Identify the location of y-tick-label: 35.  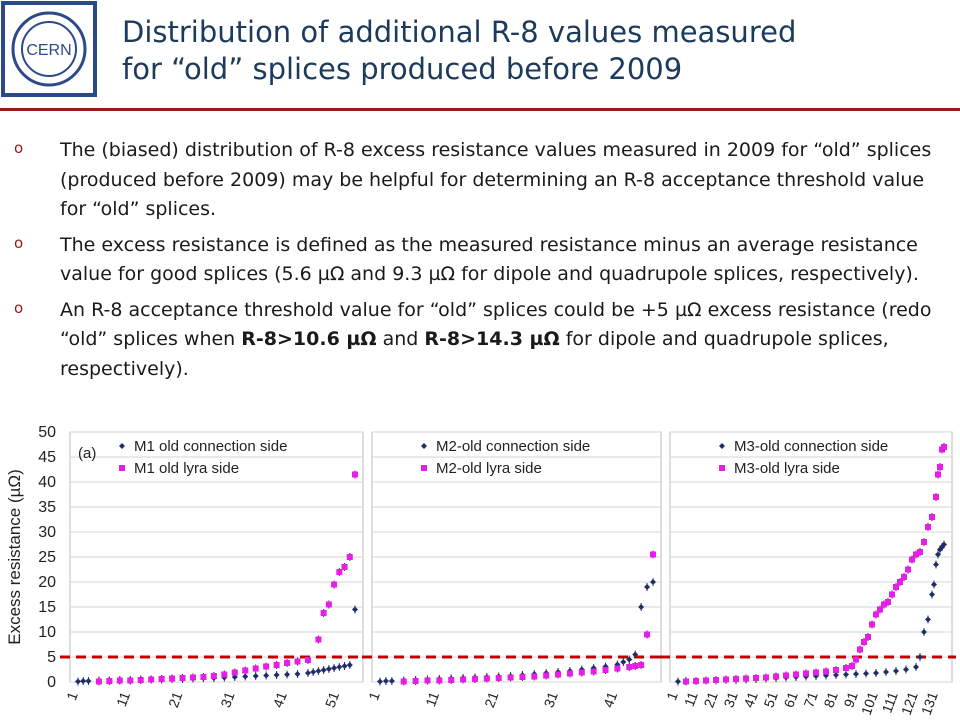
(47, 507).